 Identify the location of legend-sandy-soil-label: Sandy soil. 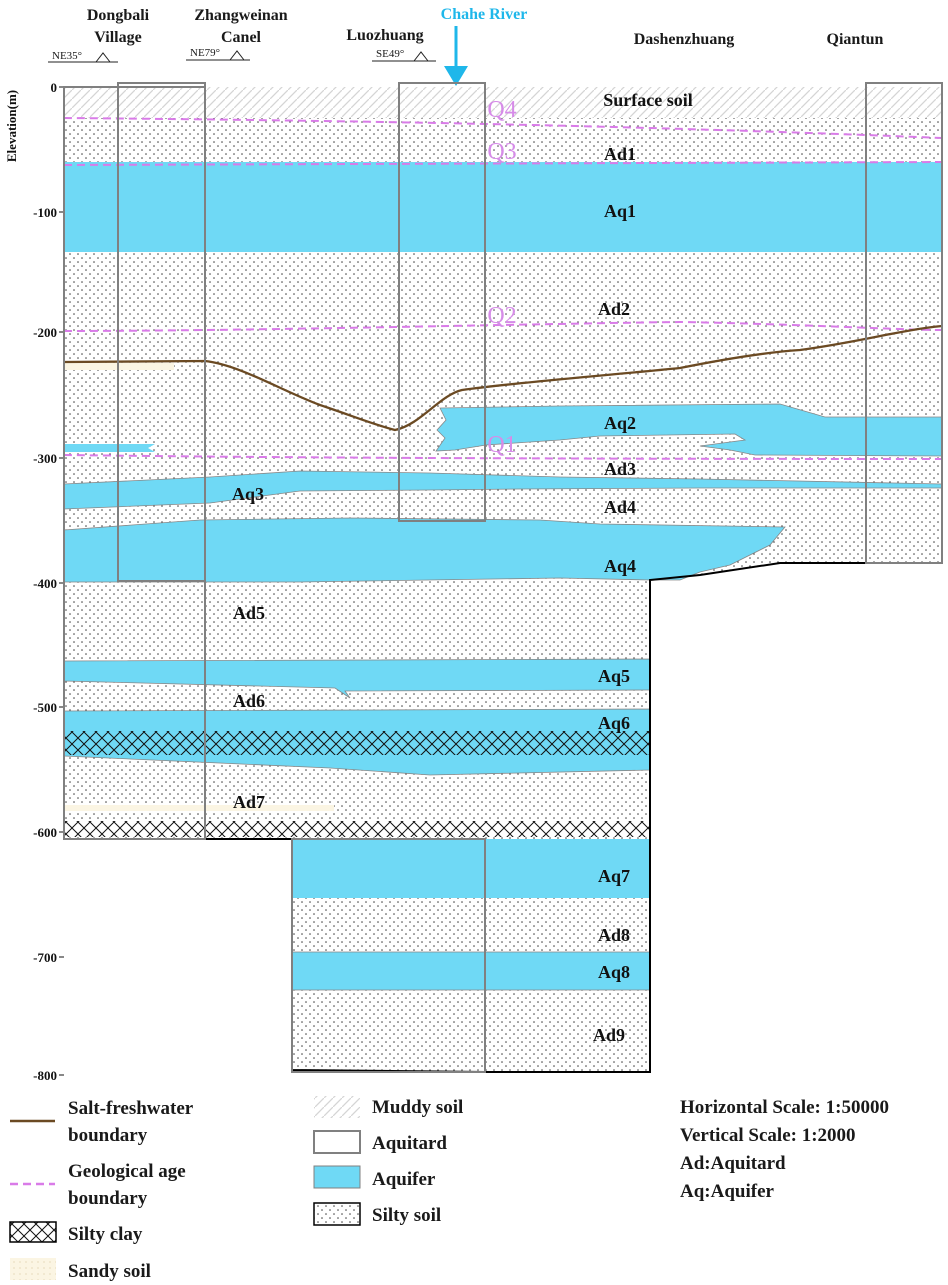
(109, 1271).